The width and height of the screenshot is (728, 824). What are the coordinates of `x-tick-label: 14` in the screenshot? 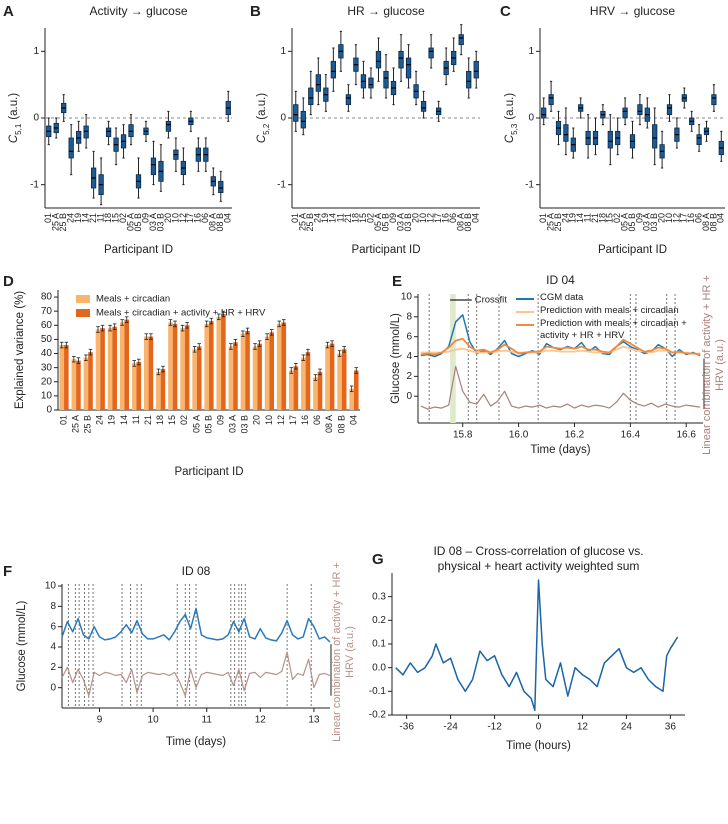 It's located at (333, 218).